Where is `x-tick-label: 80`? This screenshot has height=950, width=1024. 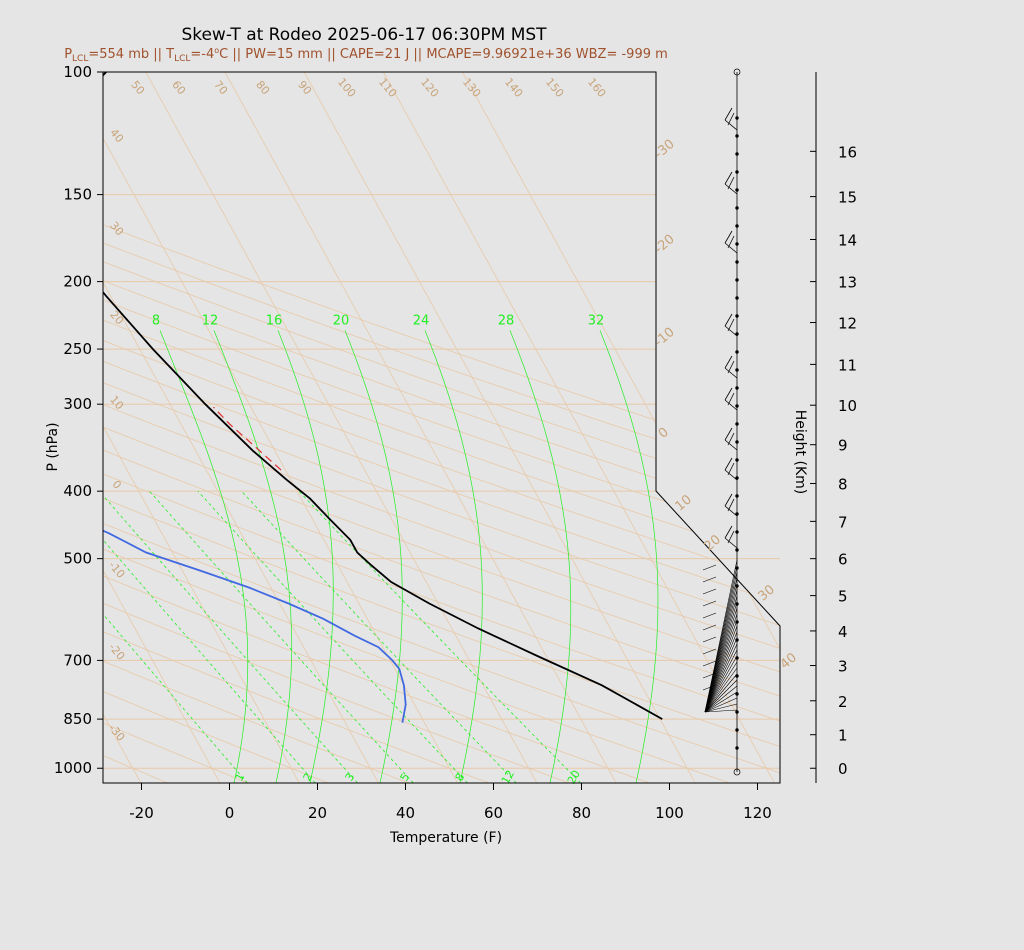
x-tick-label: 80 is located at coordinates (581, 813).